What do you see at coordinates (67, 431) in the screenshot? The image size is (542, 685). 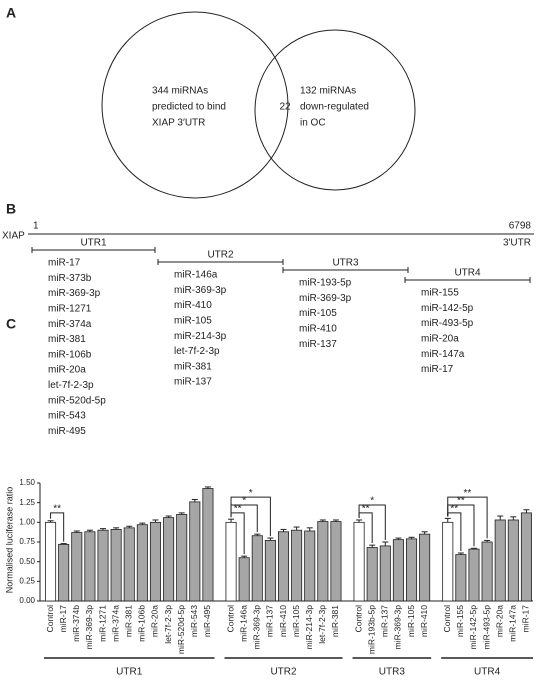 I see `mirna-name: miR-495` at bounding box center [67, 431].